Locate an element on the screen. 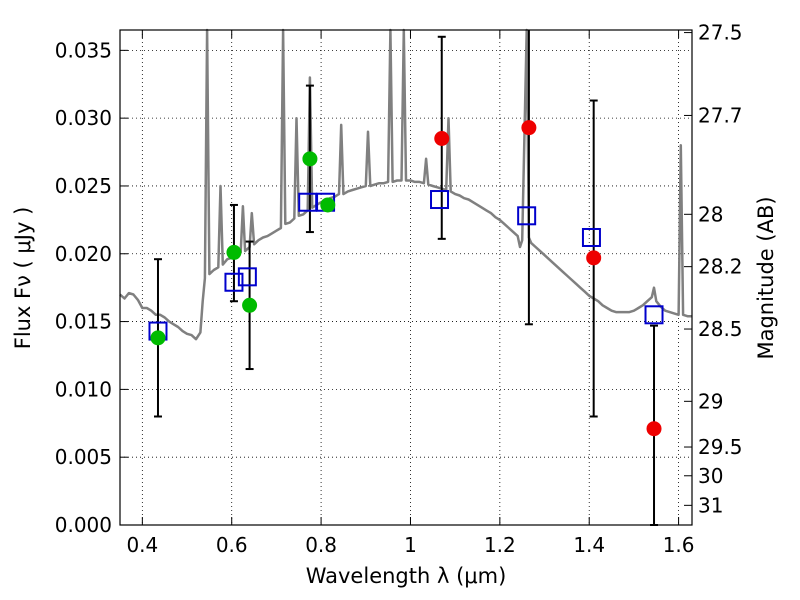 This screenshot has width=800, height=600. green-photometry-points is located at coordinates (243, 248).